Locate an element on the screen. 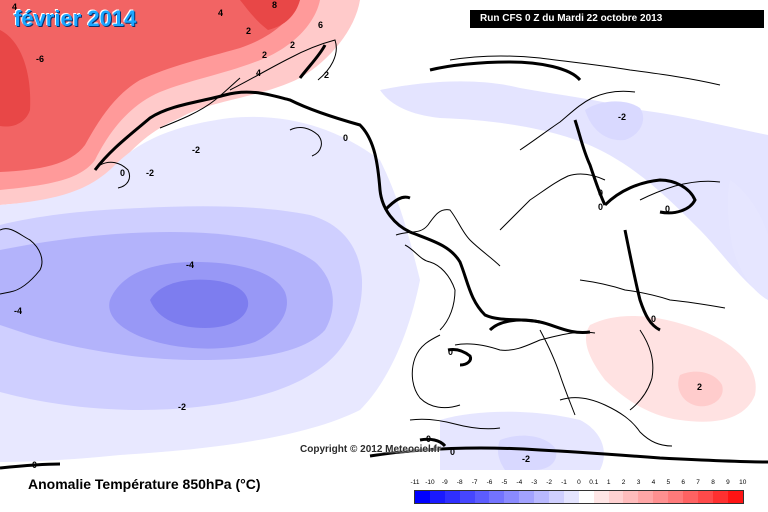 The height and width of the screenshot is (512, 768). color-scale is located at coordinates (579, 497).